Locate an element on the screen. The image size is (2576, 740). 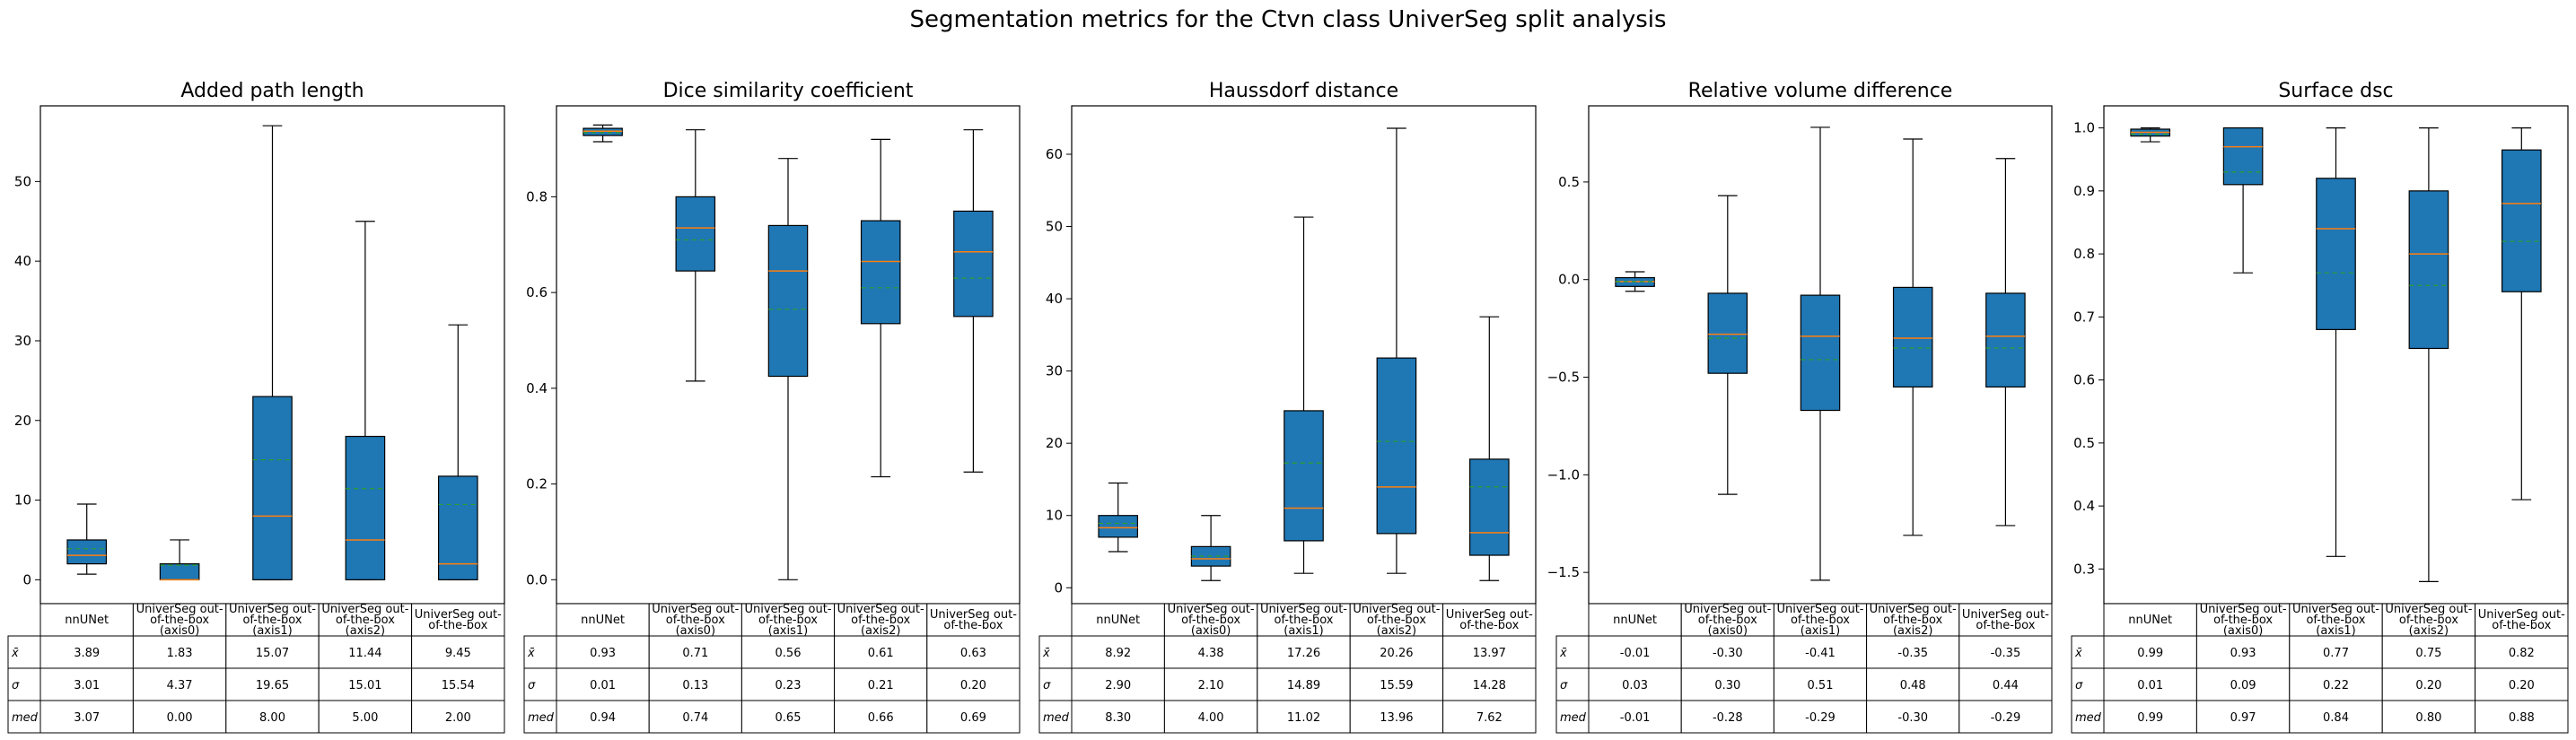
table-value: 0.99 is located at coordinates (2150, 718).